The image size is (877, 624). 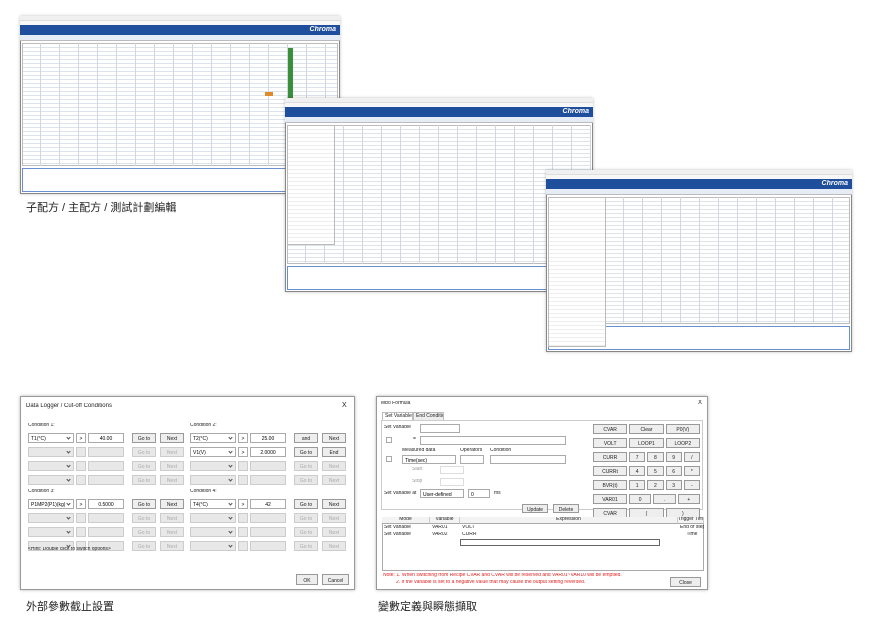 What do you see at coordinates (673, 457) in the screenshot?
I see `key: 9` at bounding box center [673, 457].